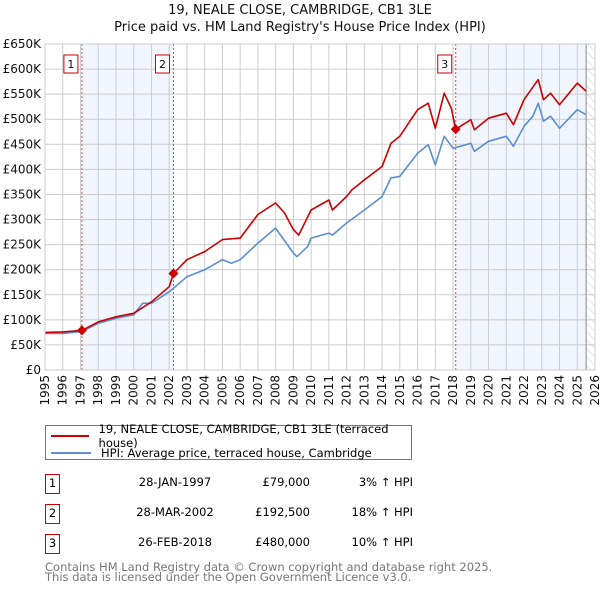  I want to click on sale-number-badge: 3, so click(52, 544).